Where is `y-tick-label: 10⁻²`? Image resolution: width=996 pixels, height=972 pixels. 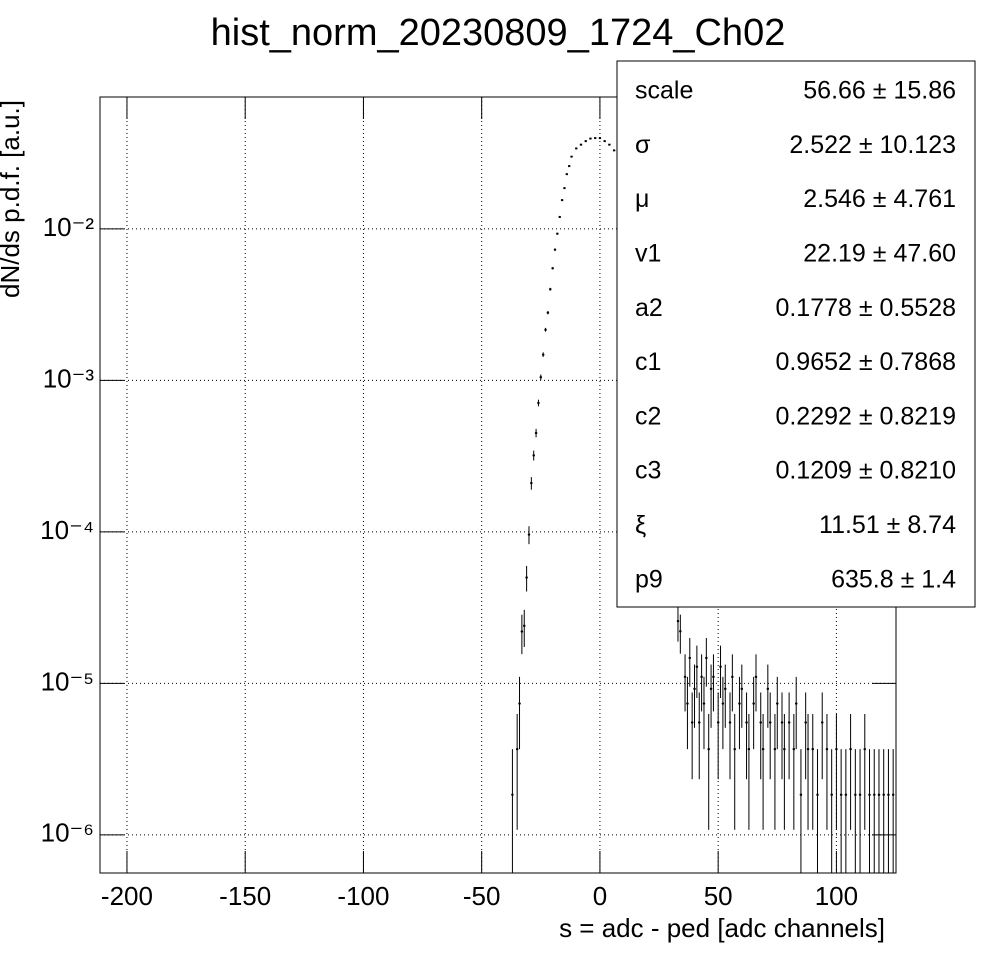 y-tick-label: 10⁻² is located at coordinates (69, 227).